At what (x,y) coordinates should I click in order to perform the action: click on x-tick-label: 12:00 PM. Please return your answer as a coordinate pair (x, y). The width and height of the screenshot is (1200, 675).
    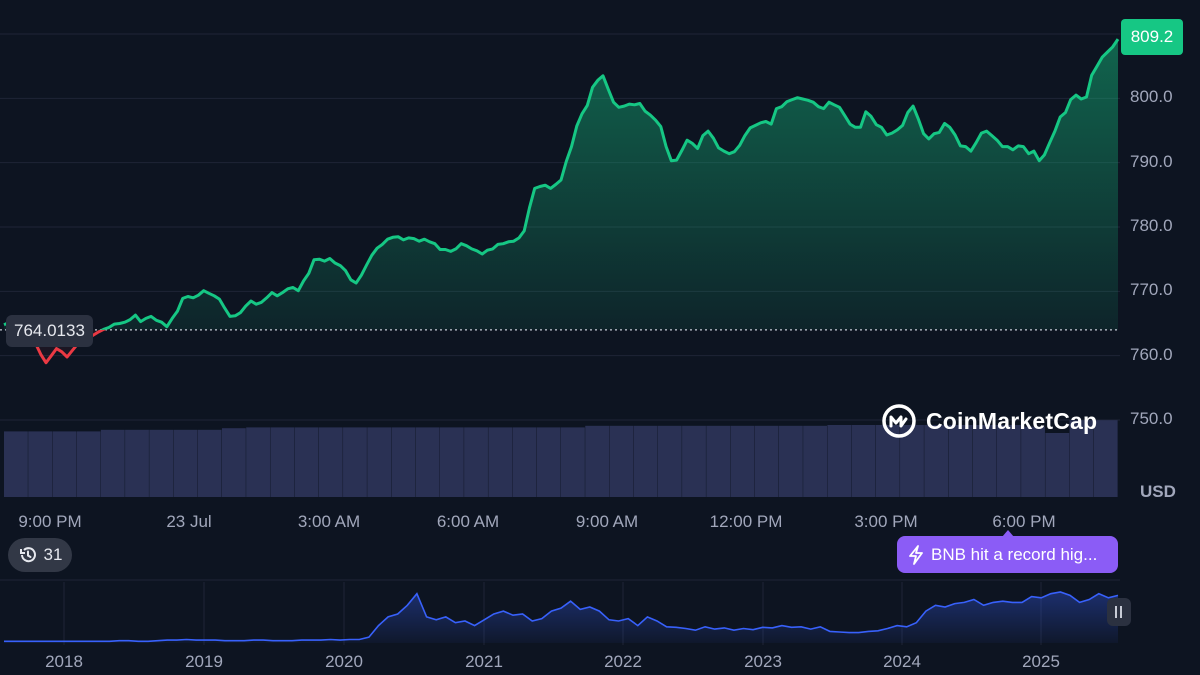
    Looking at the image, I should click on (746, 521).